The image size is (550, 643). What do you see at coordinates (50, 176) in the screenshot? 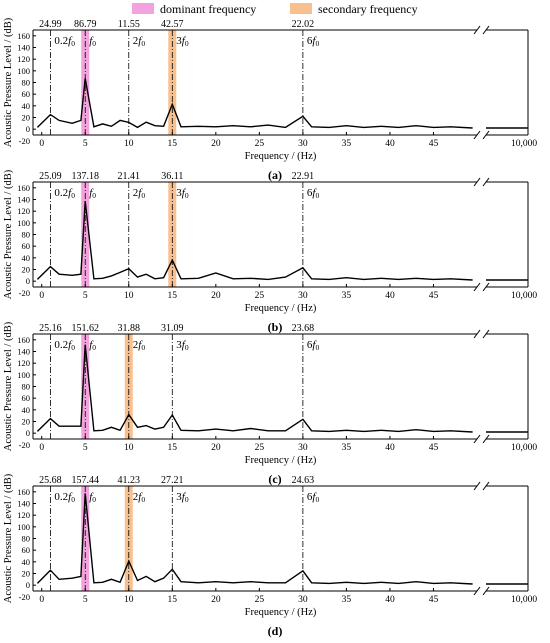
I see `peak-value-label: 25.09` at bounding box center [50, 176].